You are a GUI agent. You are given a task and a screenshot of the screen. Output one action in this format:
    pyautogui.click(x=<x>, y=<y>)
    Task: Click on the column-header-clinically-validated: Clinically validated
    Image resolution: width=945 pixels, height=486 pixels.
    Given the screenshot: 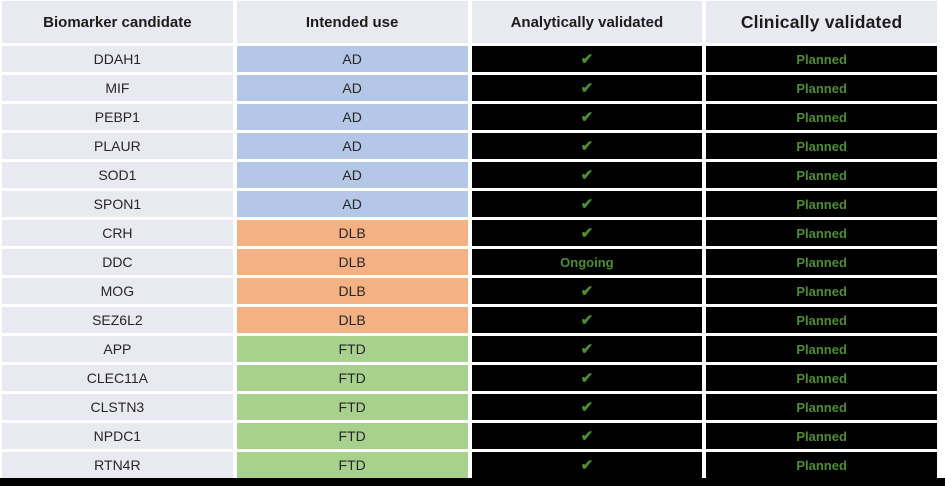 What is the action you would take?
    pyautogui.click(x=821, y=22)
    